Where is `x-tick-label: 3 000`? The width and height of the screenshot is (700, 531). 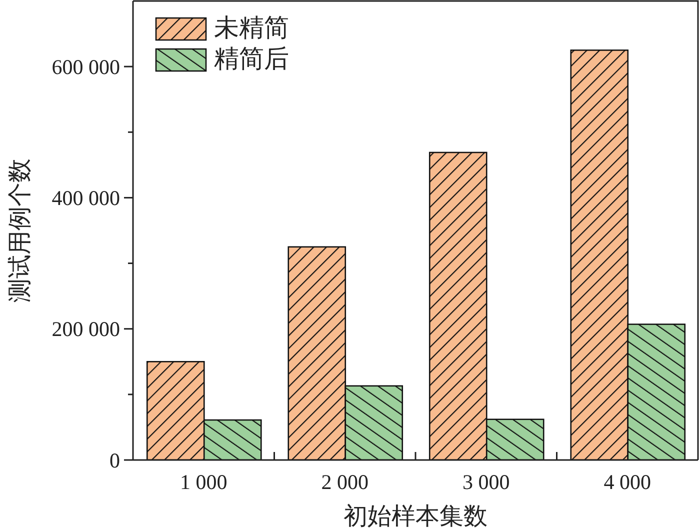
x-tick-label: 3 000 is located at coordinates (486, 482).